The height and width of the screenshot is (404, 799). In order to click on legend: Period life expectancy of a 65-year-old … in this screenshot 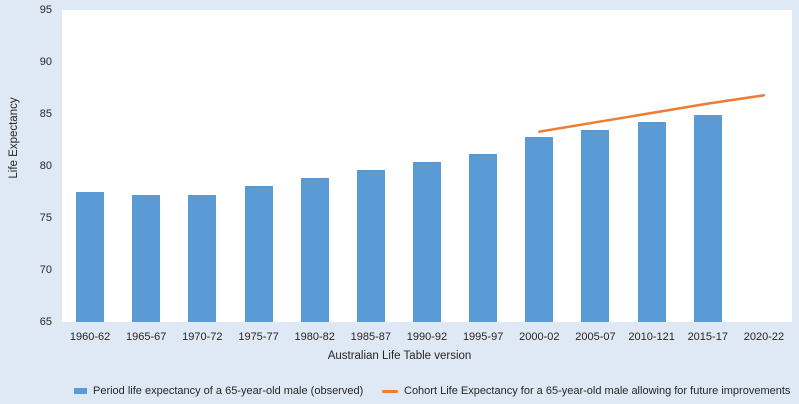, I will do `click(399, 393)`.